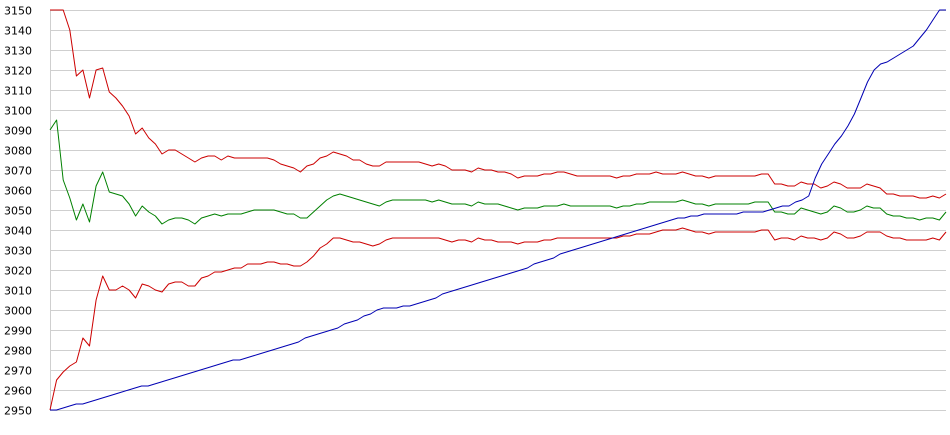 The width and height of the screenshot is (950, 435). What do you see at coordinates (18, 411) in the screenshot?
I see `y-tick-label: 2950` at bounding box center [18, 411].